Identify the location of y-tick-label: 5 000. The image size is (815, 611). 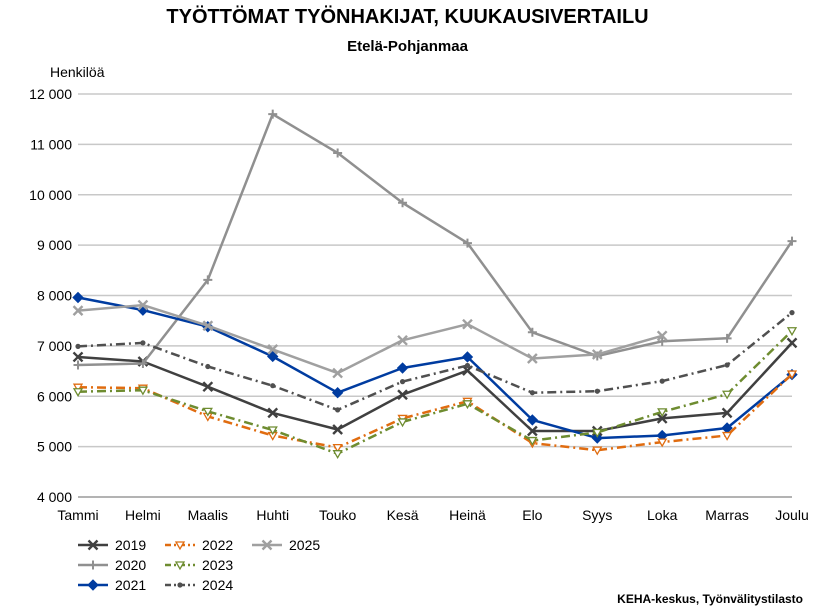
(54, 447).